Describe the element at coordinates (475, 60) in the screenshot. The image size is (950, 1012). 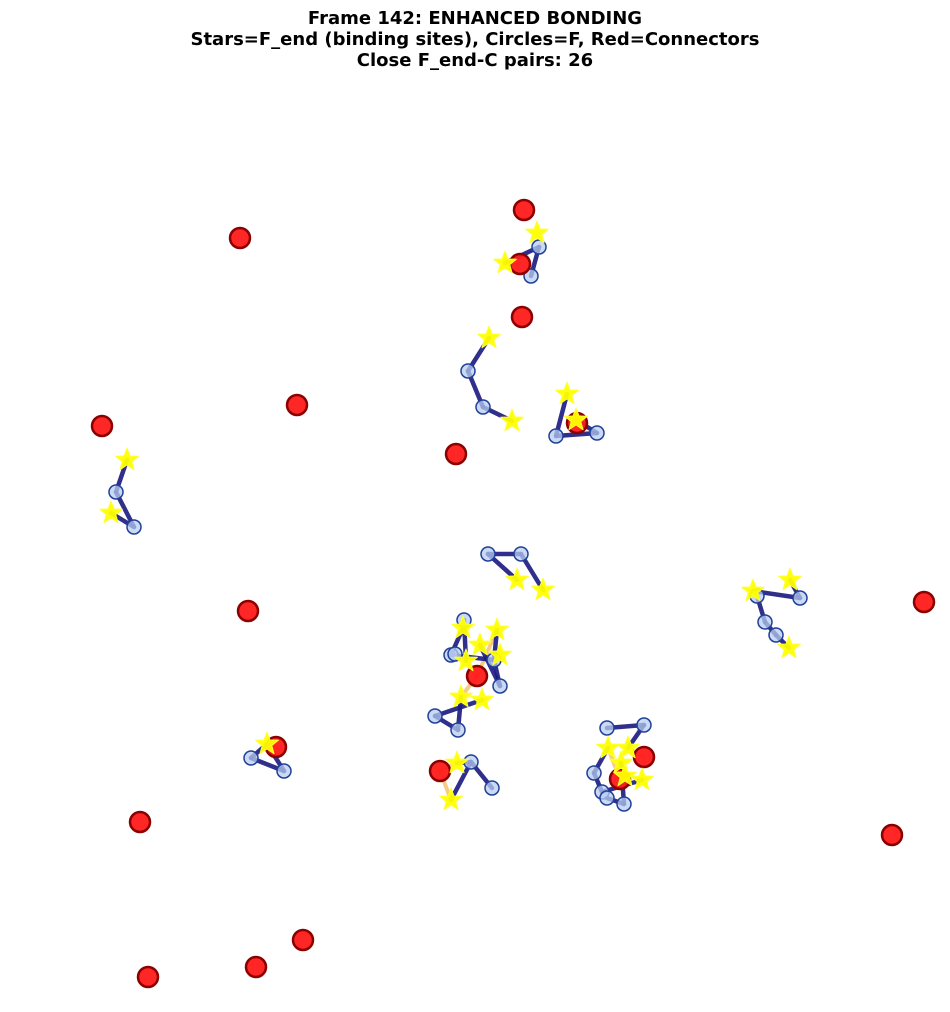
I see `title-line-3: Close F_end-C pairs: 26` at that location.